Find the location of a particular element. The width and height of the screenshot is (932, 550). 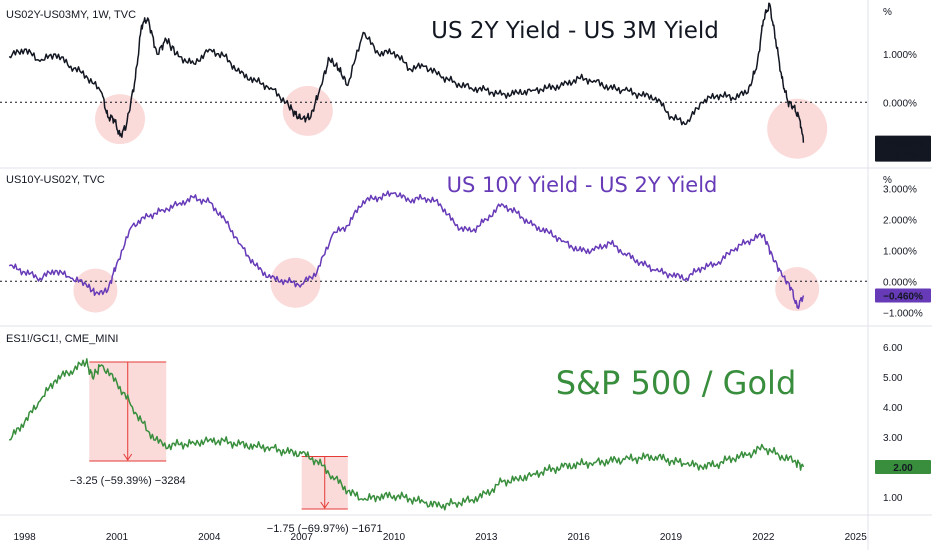

x-tick-label: 2001 is located at coordinates (117, 537).